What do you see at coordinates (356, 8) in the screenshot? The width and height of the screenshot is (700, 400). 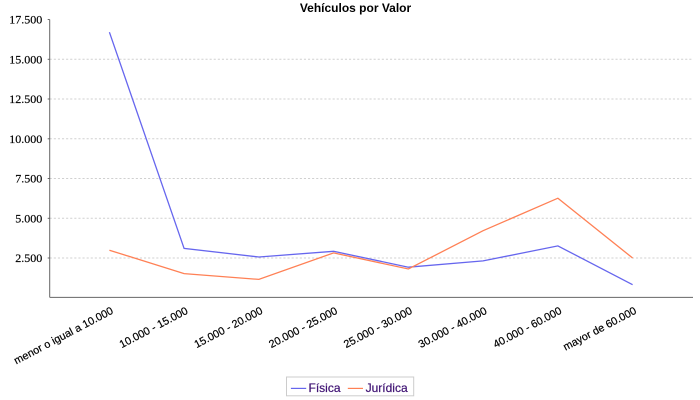 I see `svg-text: Vehículos por Valor` at bounding box center [356, 8].